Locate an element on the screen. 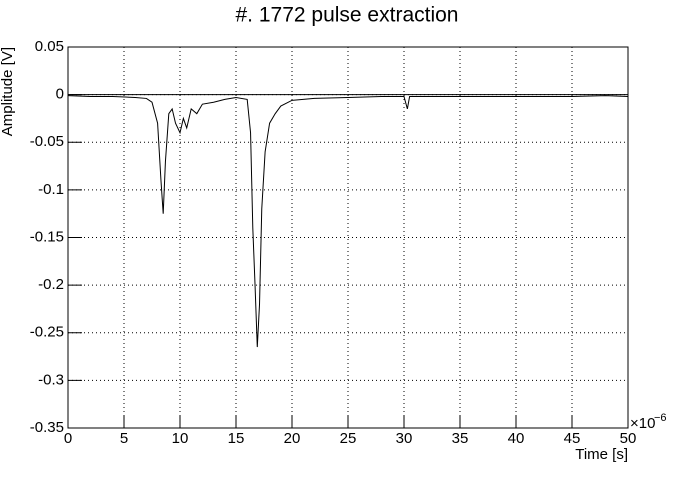  y-tick-label: -0.1 is located at coordinates (51, 189).